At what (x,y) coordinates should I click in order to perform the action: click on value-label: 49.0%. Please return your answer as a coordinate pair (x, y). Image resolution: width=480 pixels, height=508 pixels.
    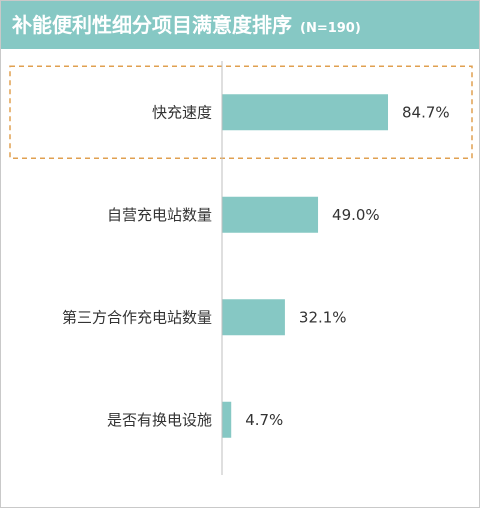
    Looking at the image, I should click on (356, 215).